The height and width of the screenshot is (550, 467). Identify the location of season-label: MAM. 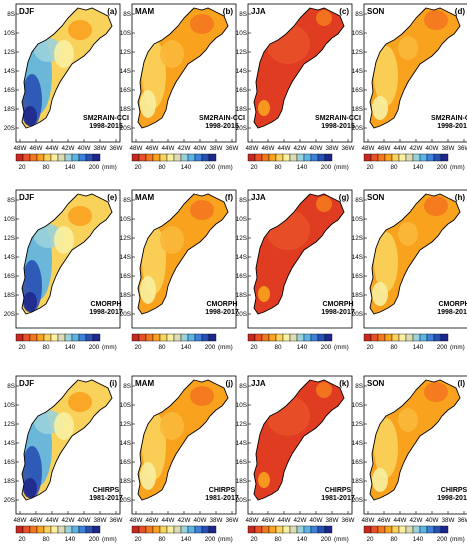
(144, 197).